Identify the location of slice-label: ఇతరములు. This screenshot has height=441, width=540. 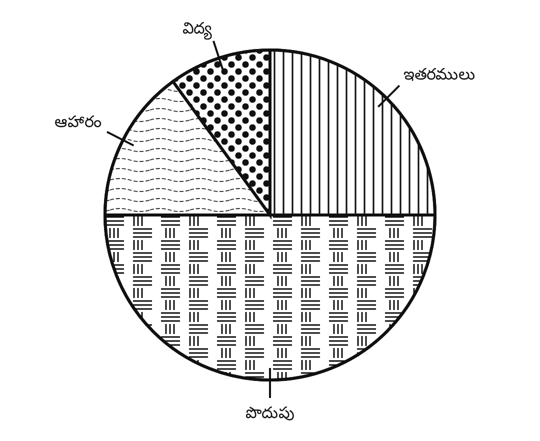
(440, 74).